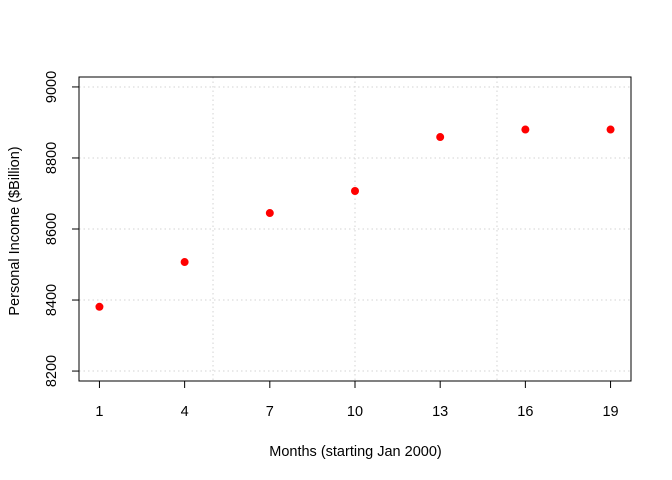 The height and width of the screenshot is (480, 672). What do you see at coordinates (52, 158) in the screenshot?
I see `y-tick-label: 8800` at bounding box center [52, 158].